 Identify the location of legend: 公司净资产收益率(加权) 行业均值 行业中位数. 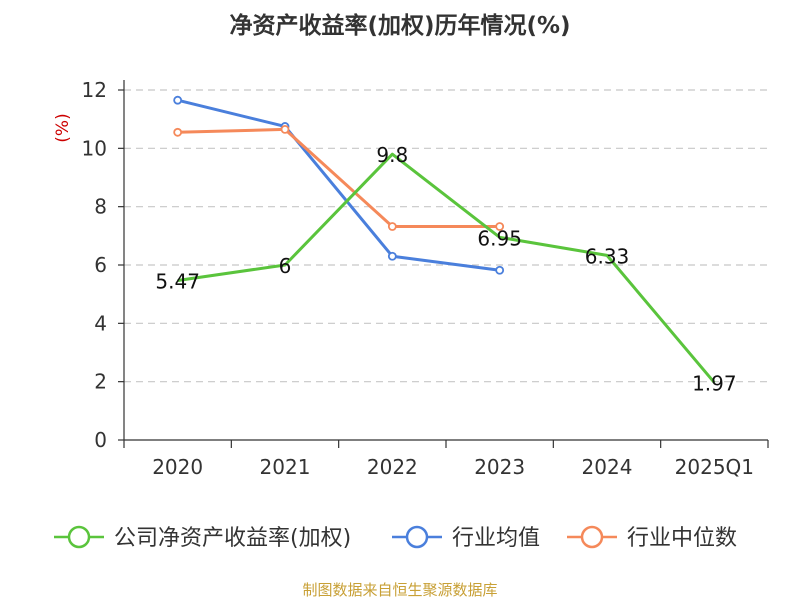
(395, 538).